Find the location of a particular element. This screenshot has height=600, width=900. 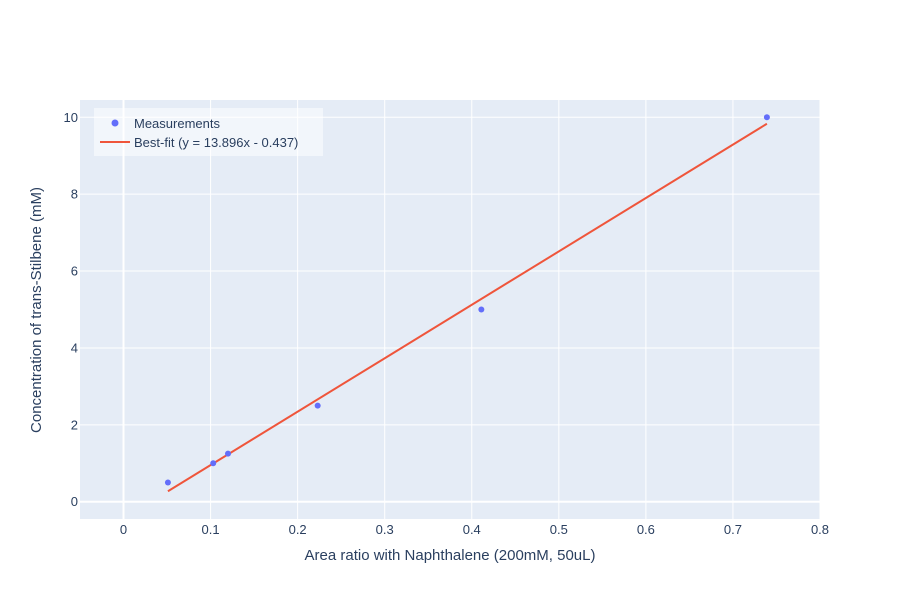

legend-label-measurements: Measurements is located at coordinates (177, 123).